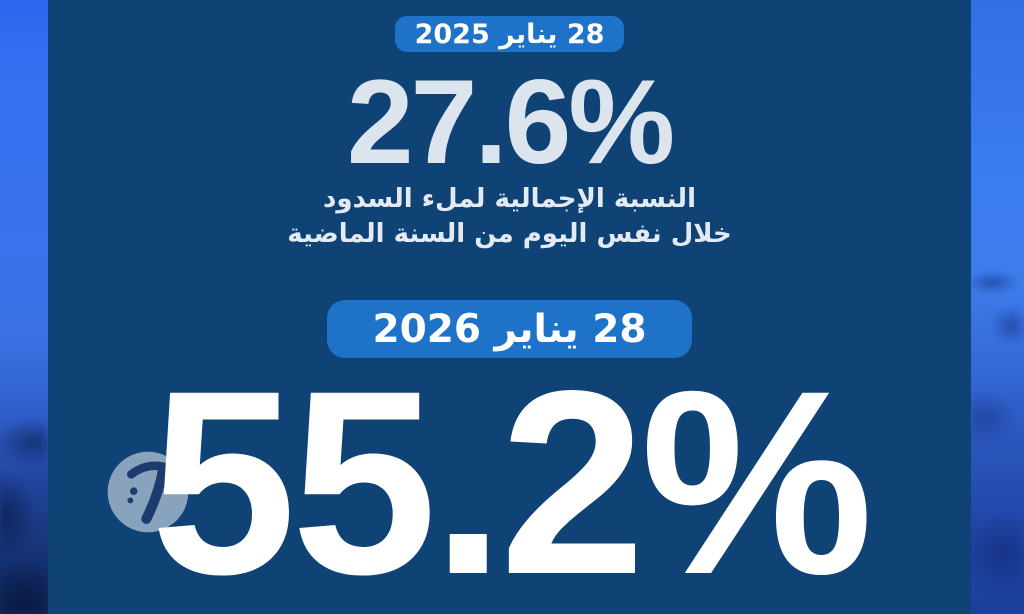 Image resolution: width=1024 pixels, height=614 pixels. I want to click on date-badge-previous: 28 يناير 2025, so click(509, 34).